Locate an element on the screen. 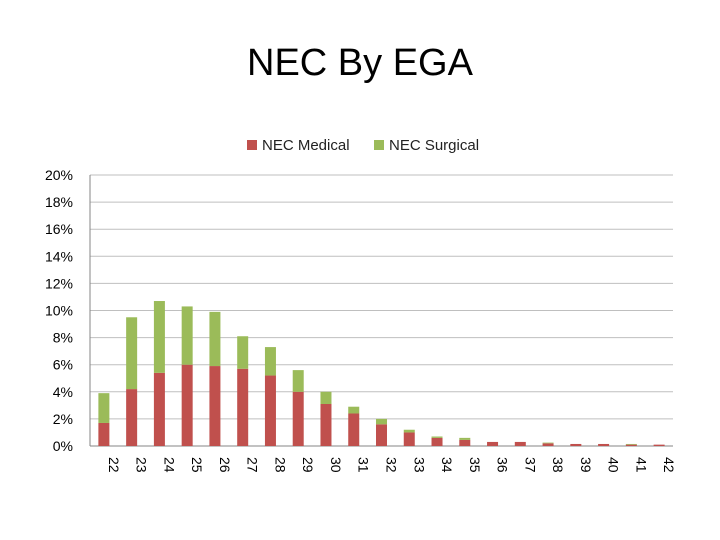 This screenshot has height=540, width=720. x-tick-label: 22 is located at coordinates (114, 465).